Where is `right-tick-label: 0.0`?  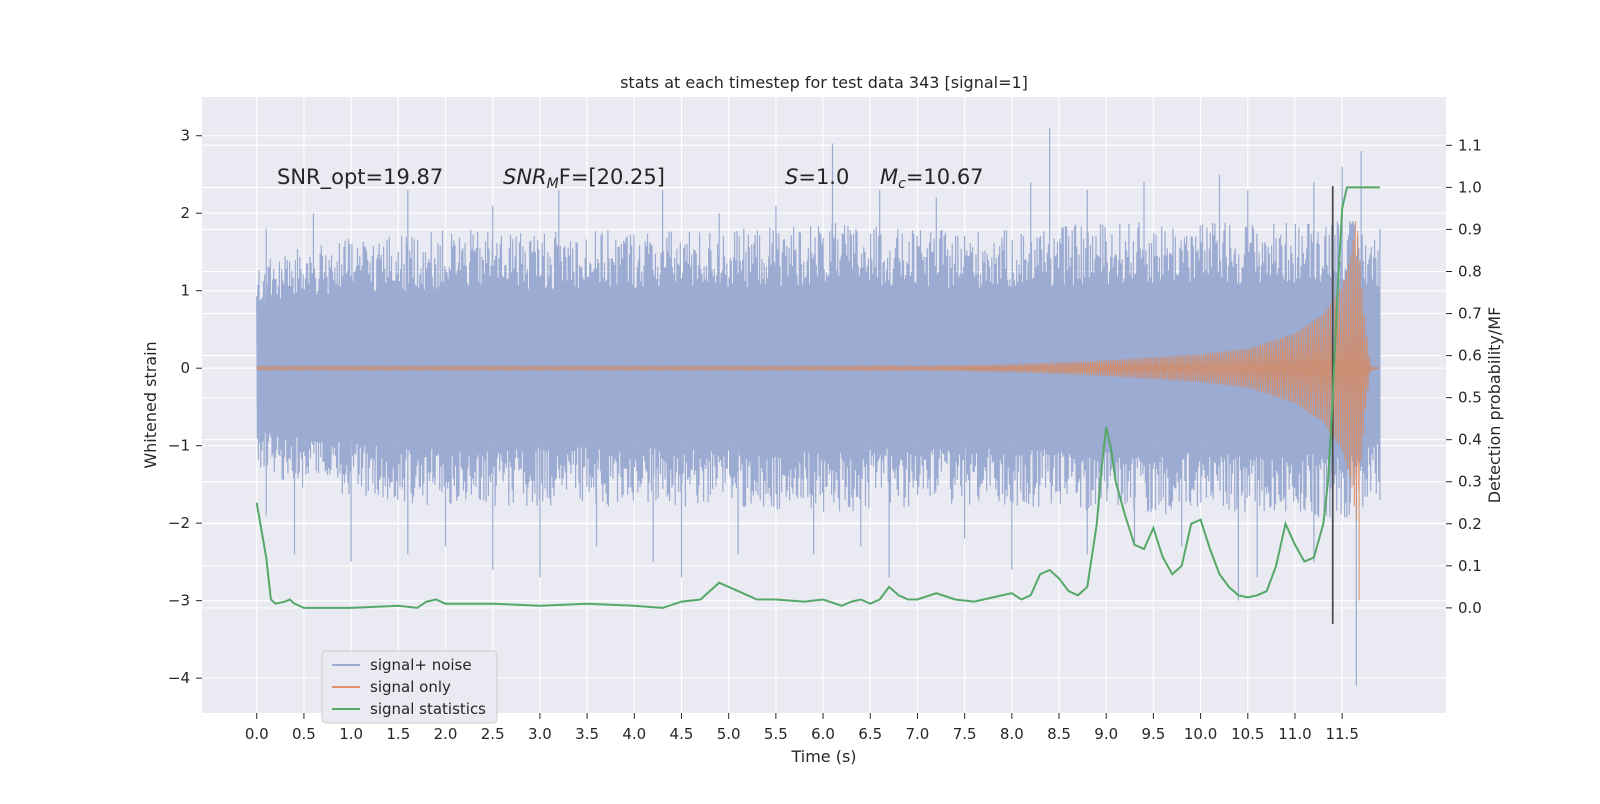
right-tick-label: 0.0 is located at coordinates (1470, 608).